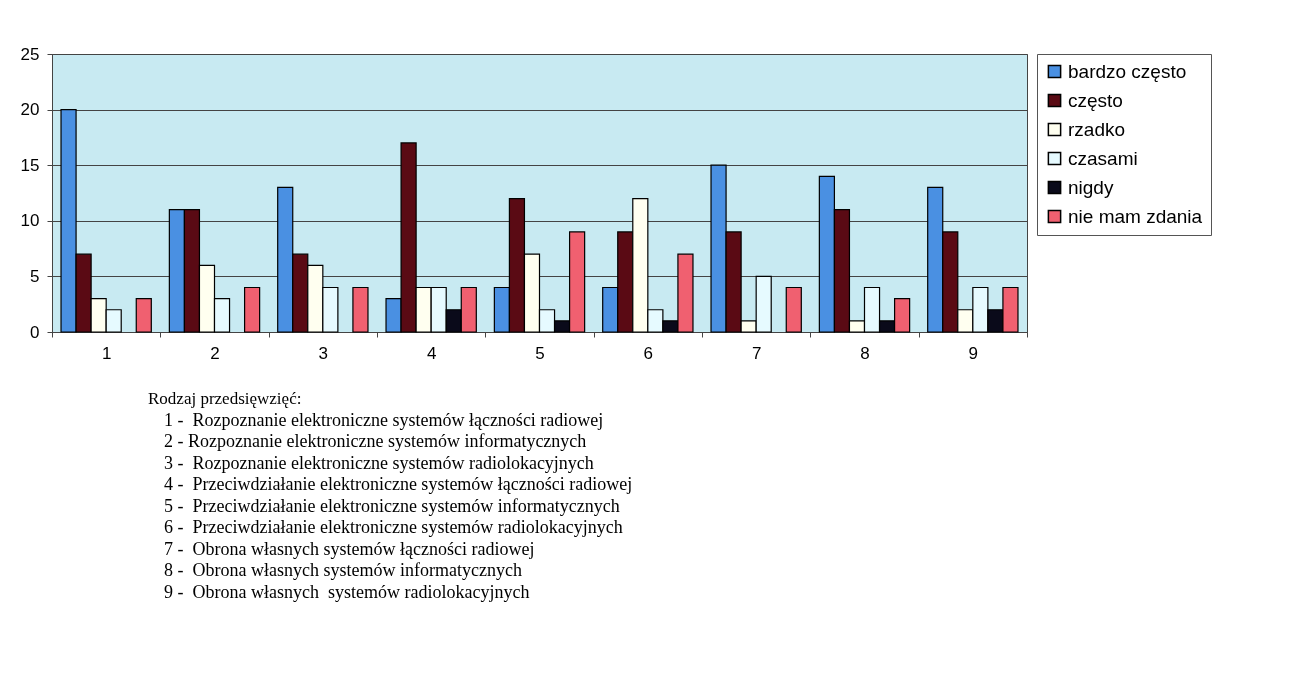 This screenshot has height=679, width=1292. Describe the element at coordinates (347, 592) in the screenshot. I see `text: 9 - Obrona własnych systemów radiolokacyjnych` at that location.